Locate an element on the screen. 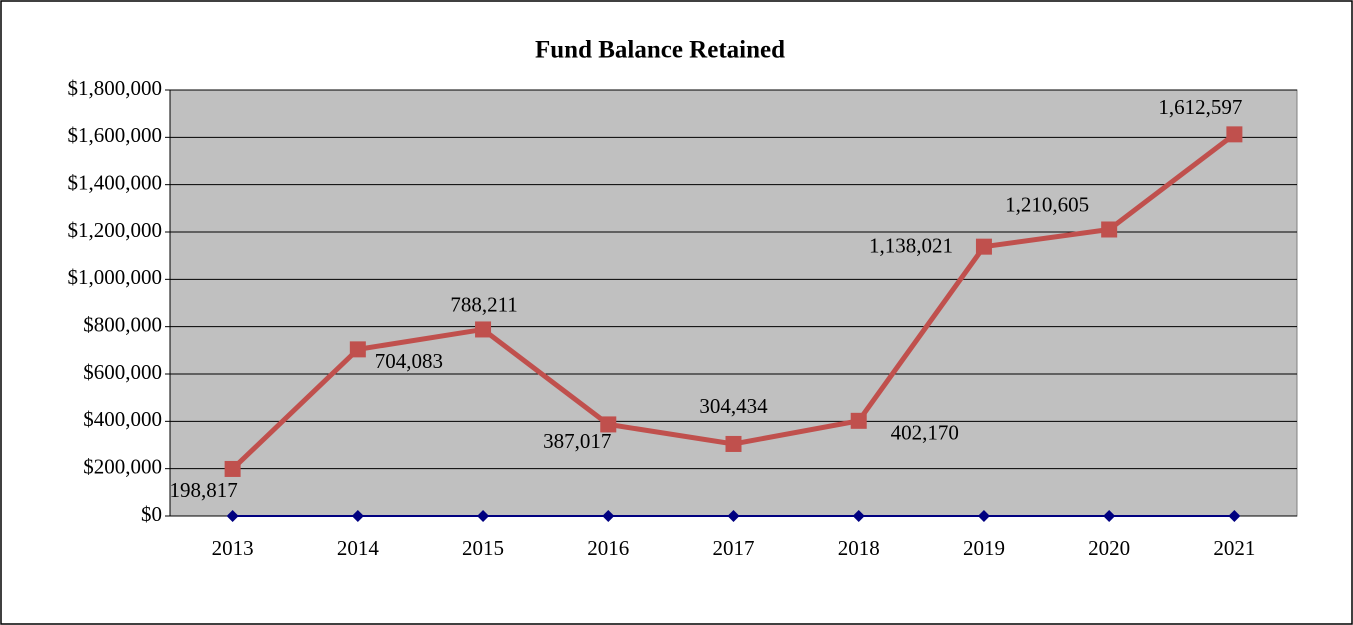 The image size is (1353, 625). data-label: 402,170 is located at coordinates (925, 433).